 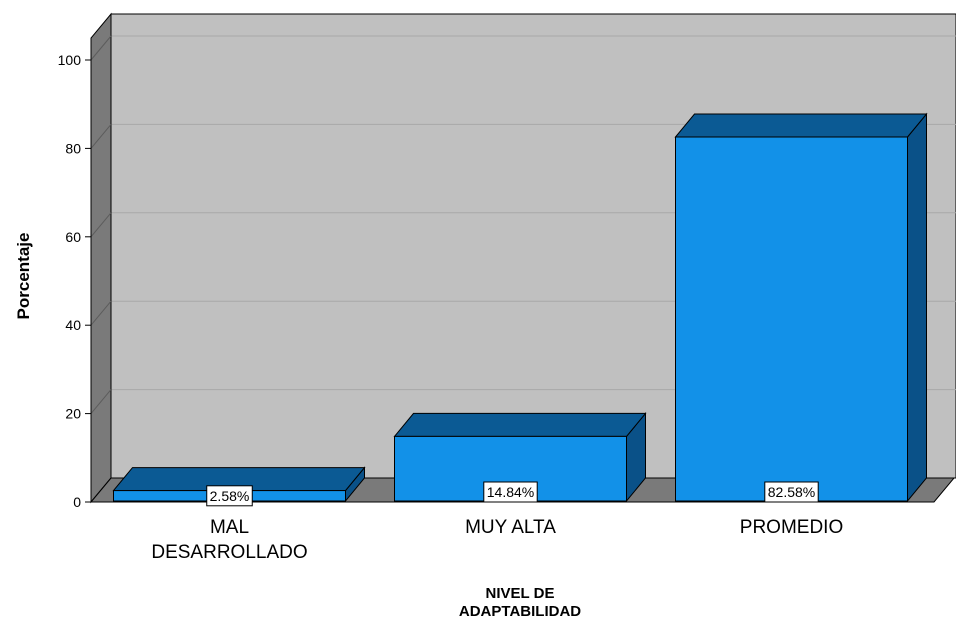 I want to click on data-label: 14.84%, so click(x=510, y=492).